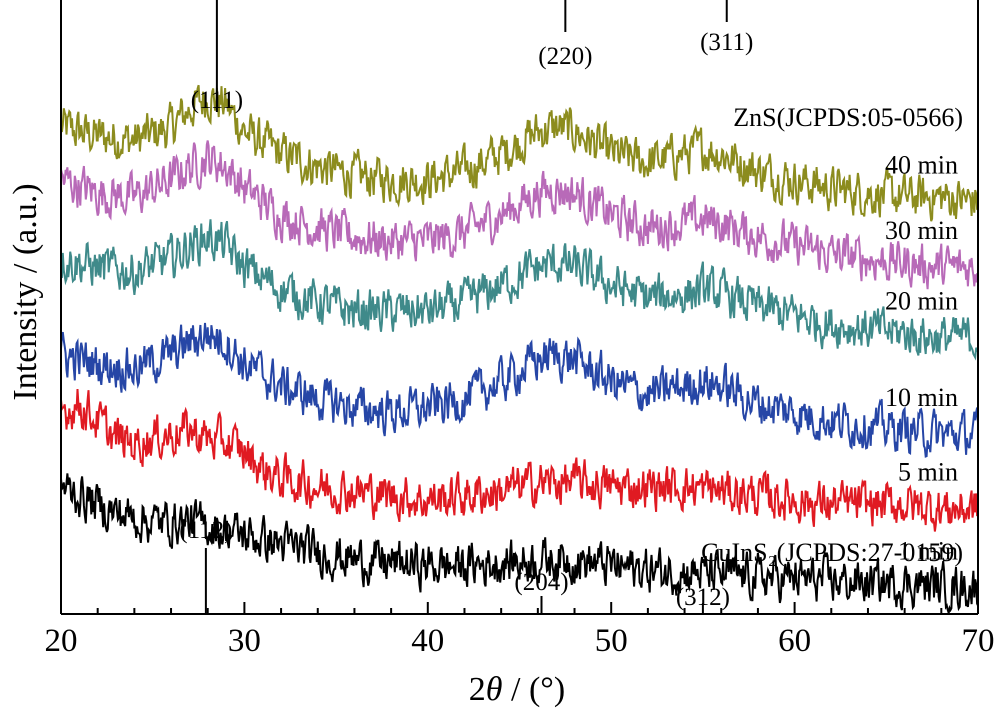 The height and width of the screenshot is (715, 1000). Describe the element at coordinates (205, 530) in the screenshot. I see `ref-peak-label: (112)` at that location.